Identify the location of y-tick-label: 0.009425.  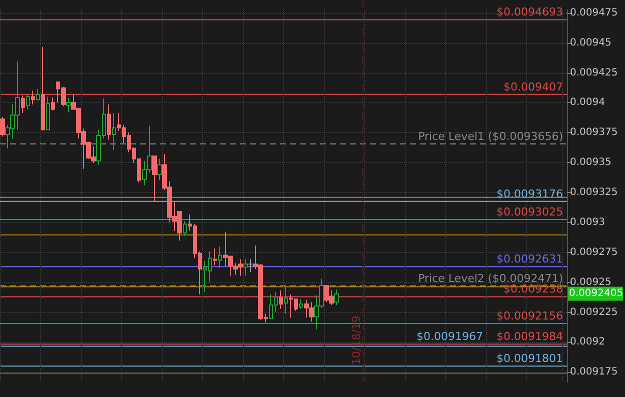
(594, 72).